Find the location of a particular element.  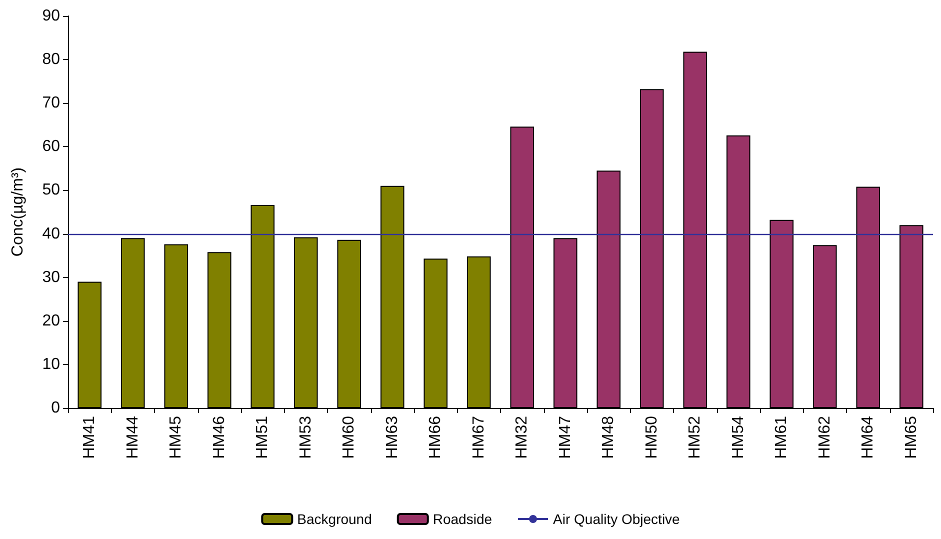

x-tick-label: HM53 is located at coordinates (305, 437).